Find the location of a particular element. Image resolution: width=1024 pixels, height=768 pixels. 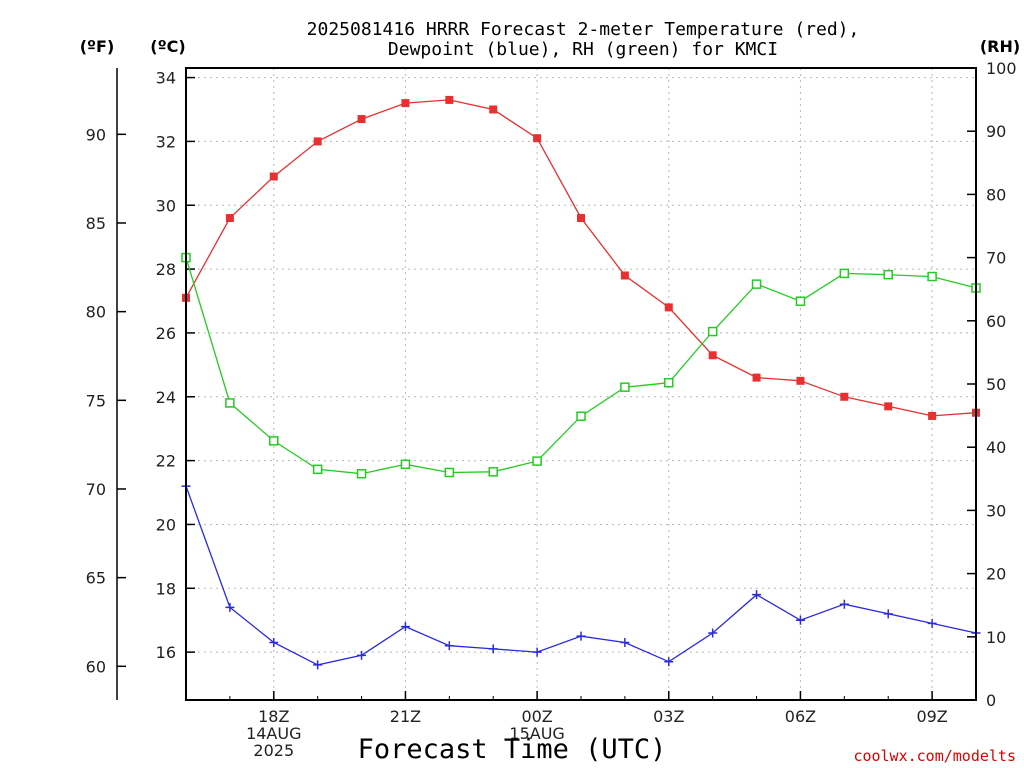

celsius-tick-label: 30 is located at coordinates (166, 205).